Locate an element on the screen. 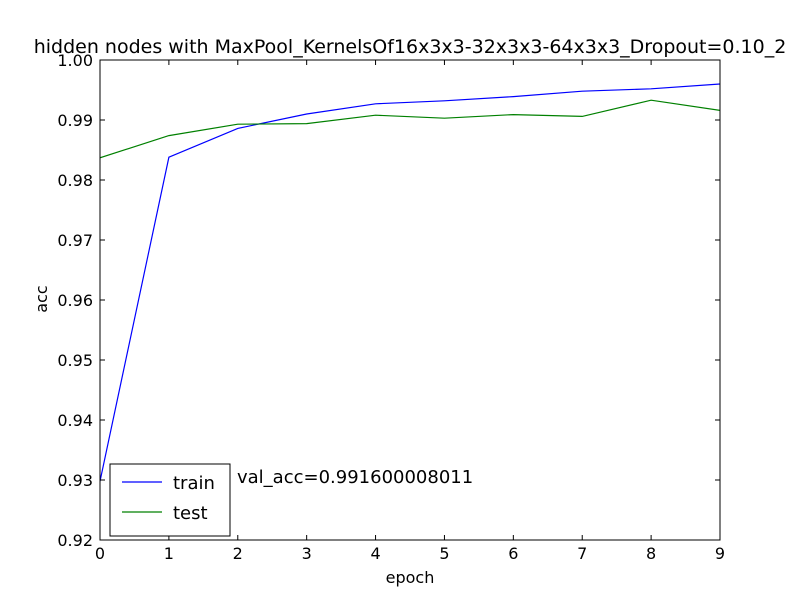 Image resolution: width=800 pixels, height=600 pixels. x-tick-label: 4 is located at coordinates (375, 553).